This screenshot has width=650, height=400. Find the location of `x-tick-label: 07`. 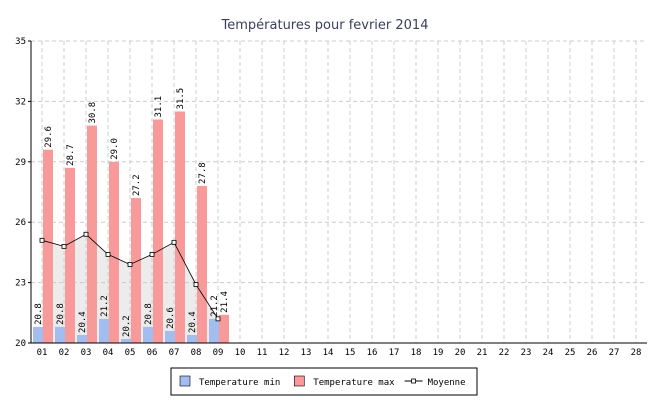

x-tick-label: 07 is located at coordinates (174, 353).